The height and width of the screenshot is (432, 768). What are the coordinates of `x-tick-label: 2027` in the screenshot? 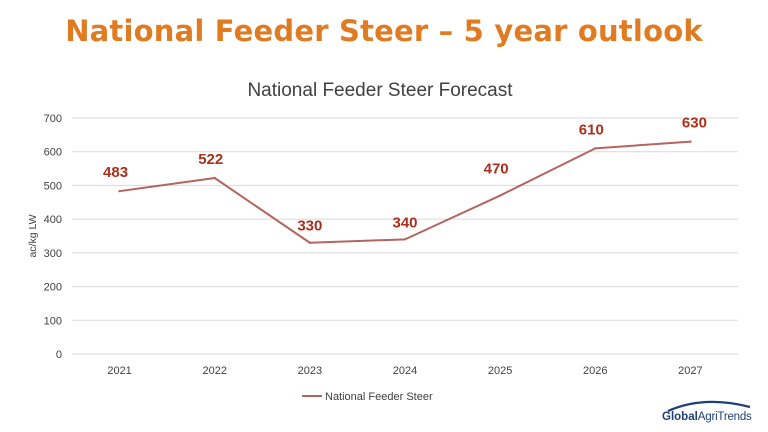 It's located at (690, 371).